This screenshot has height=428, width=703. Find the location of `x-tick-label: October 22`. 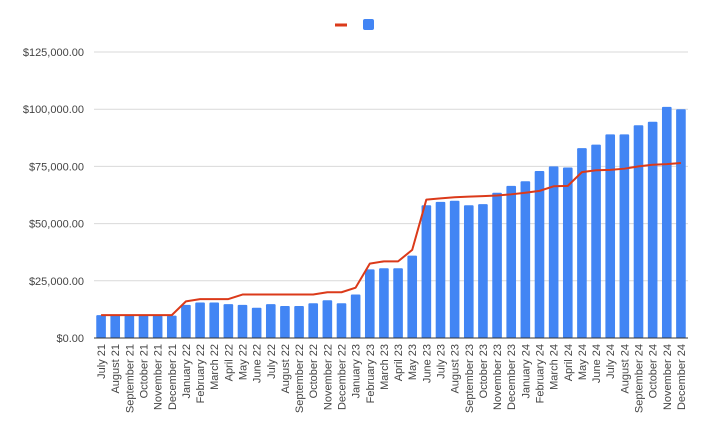

x-tick-label: October 22 is located at coordinates (314, 371).